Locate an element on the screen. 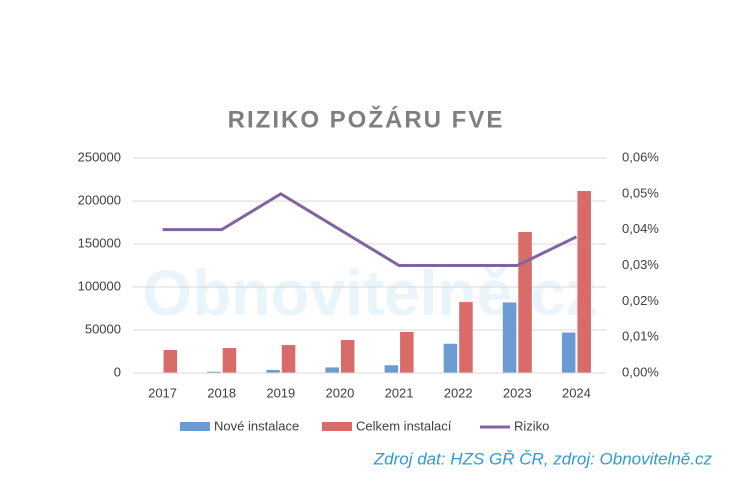 This screenshot has height=488, width=733. chart-title: RIZIKO POŽÁRU FVE is located at coordinates (366, 119).